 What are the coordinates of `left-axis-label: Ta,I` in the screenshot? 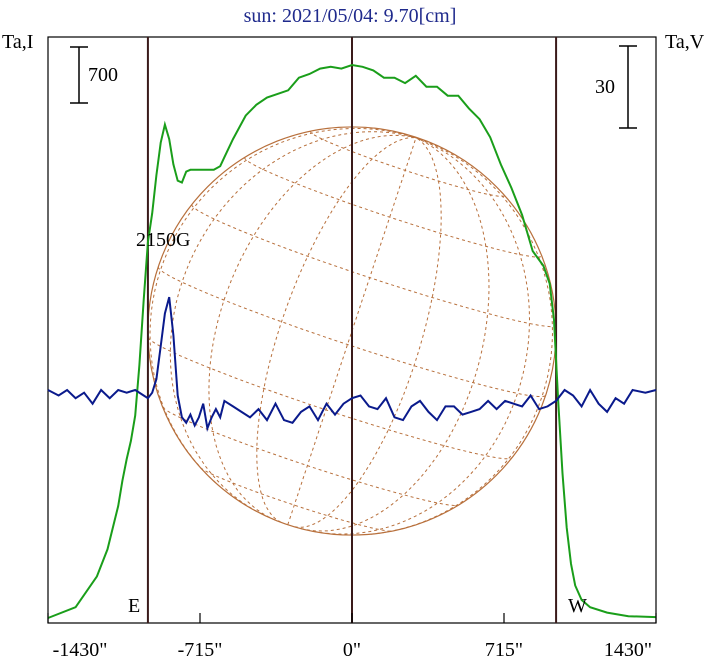 It's located at (17, 42).